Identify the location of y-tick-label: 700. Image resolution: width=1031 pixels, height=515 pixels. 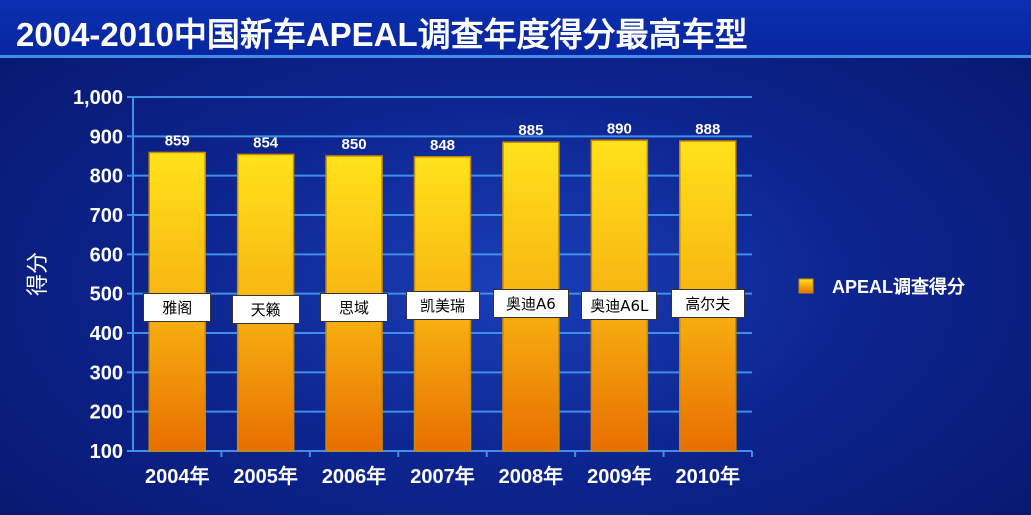
(106, 216).